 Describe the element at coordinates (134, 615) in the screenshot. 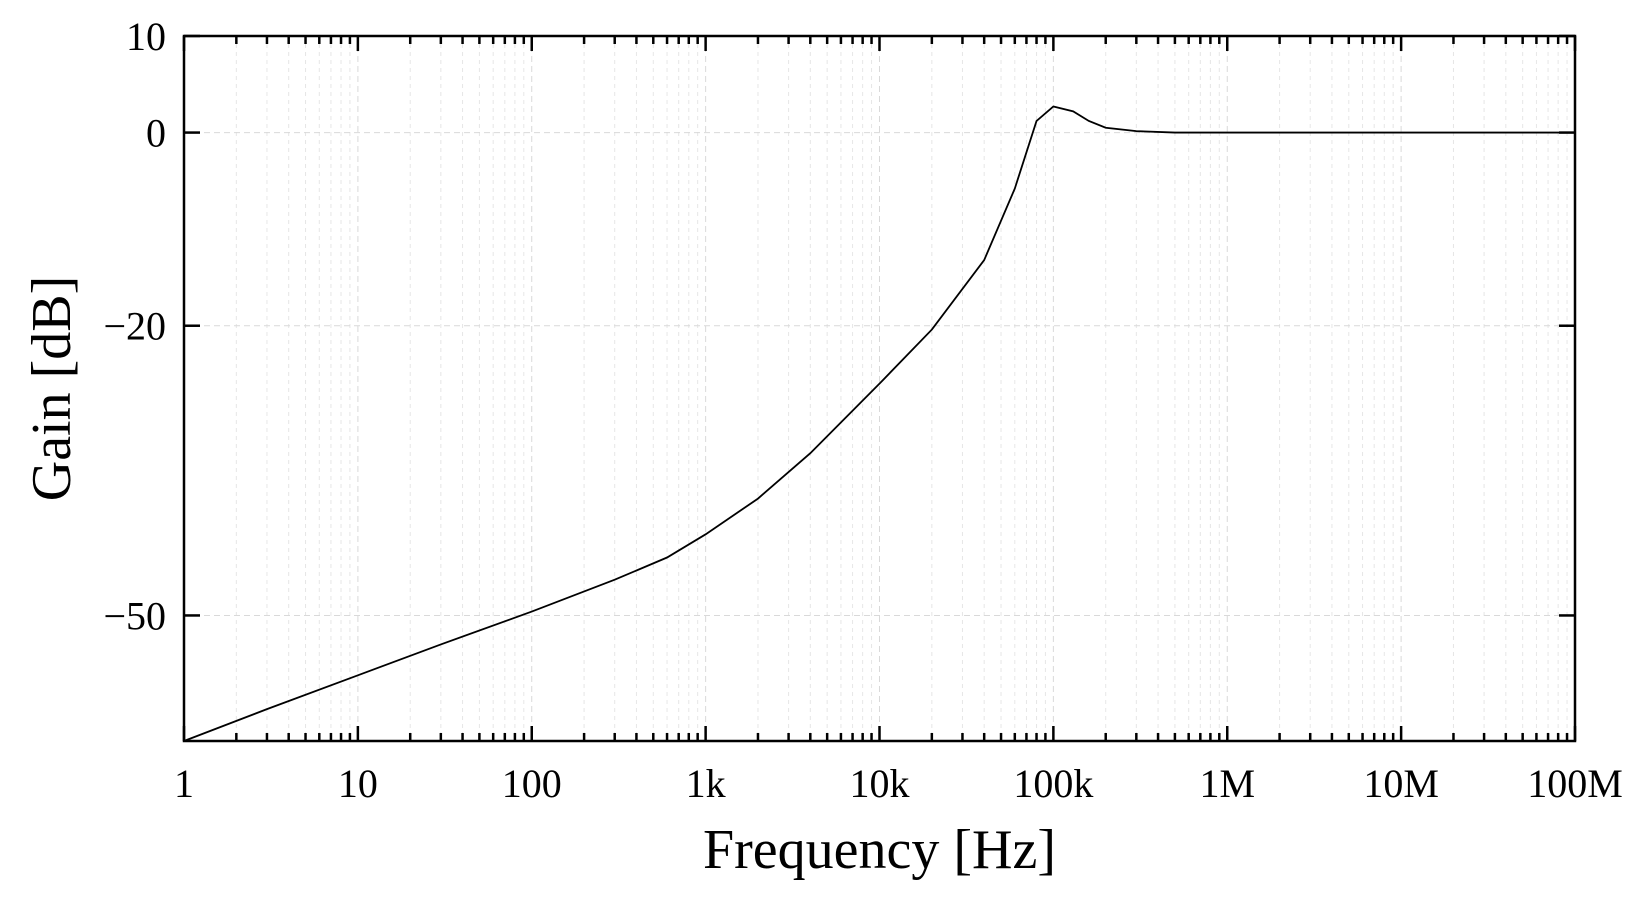

I see `y-tick-label: −50` at that location.